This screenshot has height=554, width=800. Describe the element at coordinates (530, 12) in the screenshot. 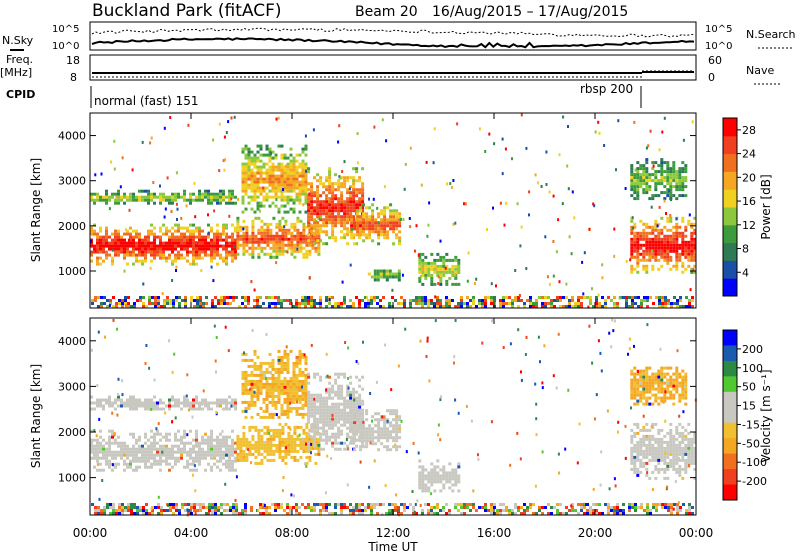

I see `date-range: 16/Aug/2015 – 17/Aug/2015` at that location.